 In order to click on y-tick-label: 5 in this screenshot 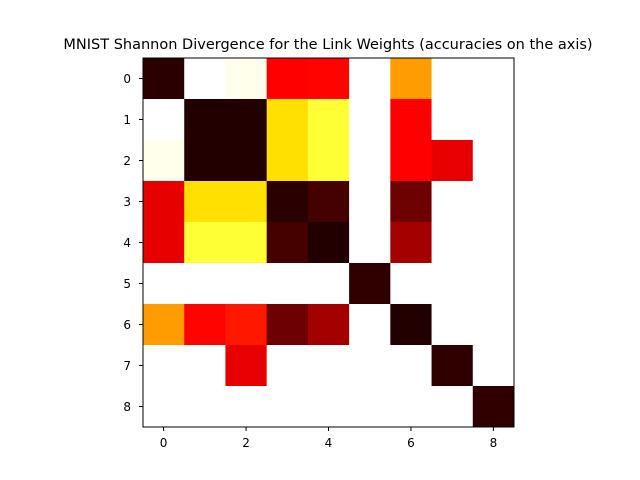, I will do `click(127, 284)`.